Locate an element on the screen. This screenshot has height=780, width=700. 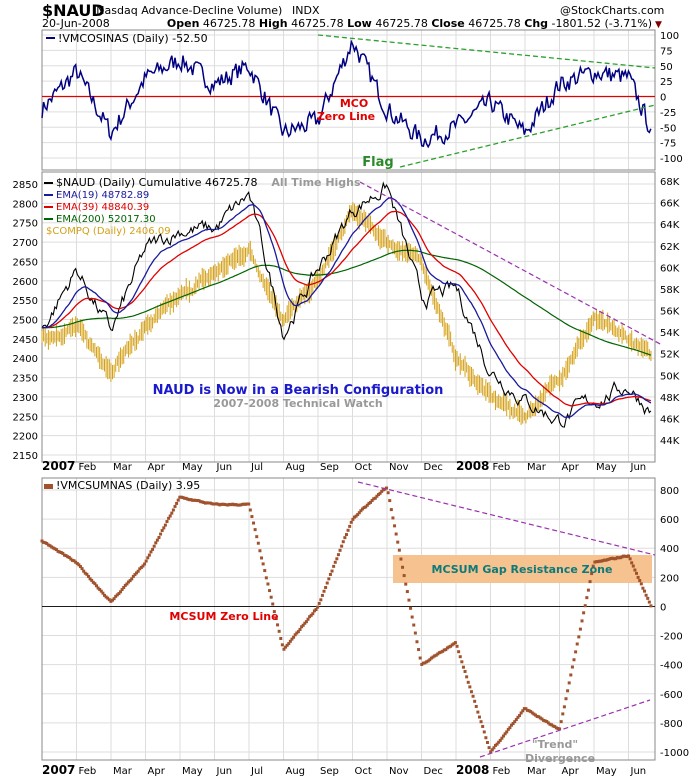
y-left-tick-label: 2200 is located at coordinates (25, 437).